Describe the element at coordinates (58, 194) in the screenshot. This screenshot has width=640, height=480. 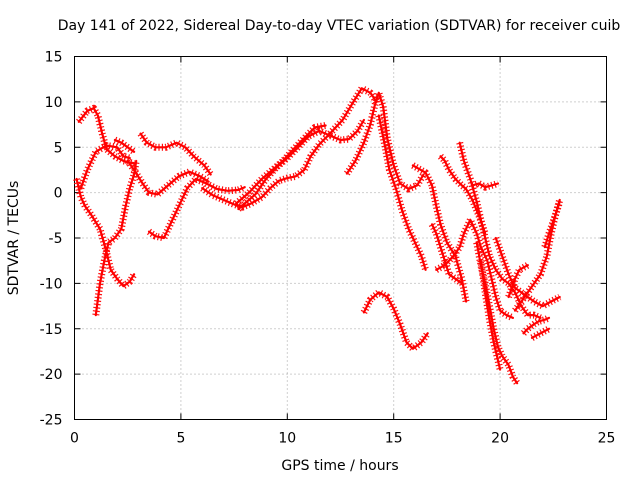
I see `y-tick-label: 0` at that location.